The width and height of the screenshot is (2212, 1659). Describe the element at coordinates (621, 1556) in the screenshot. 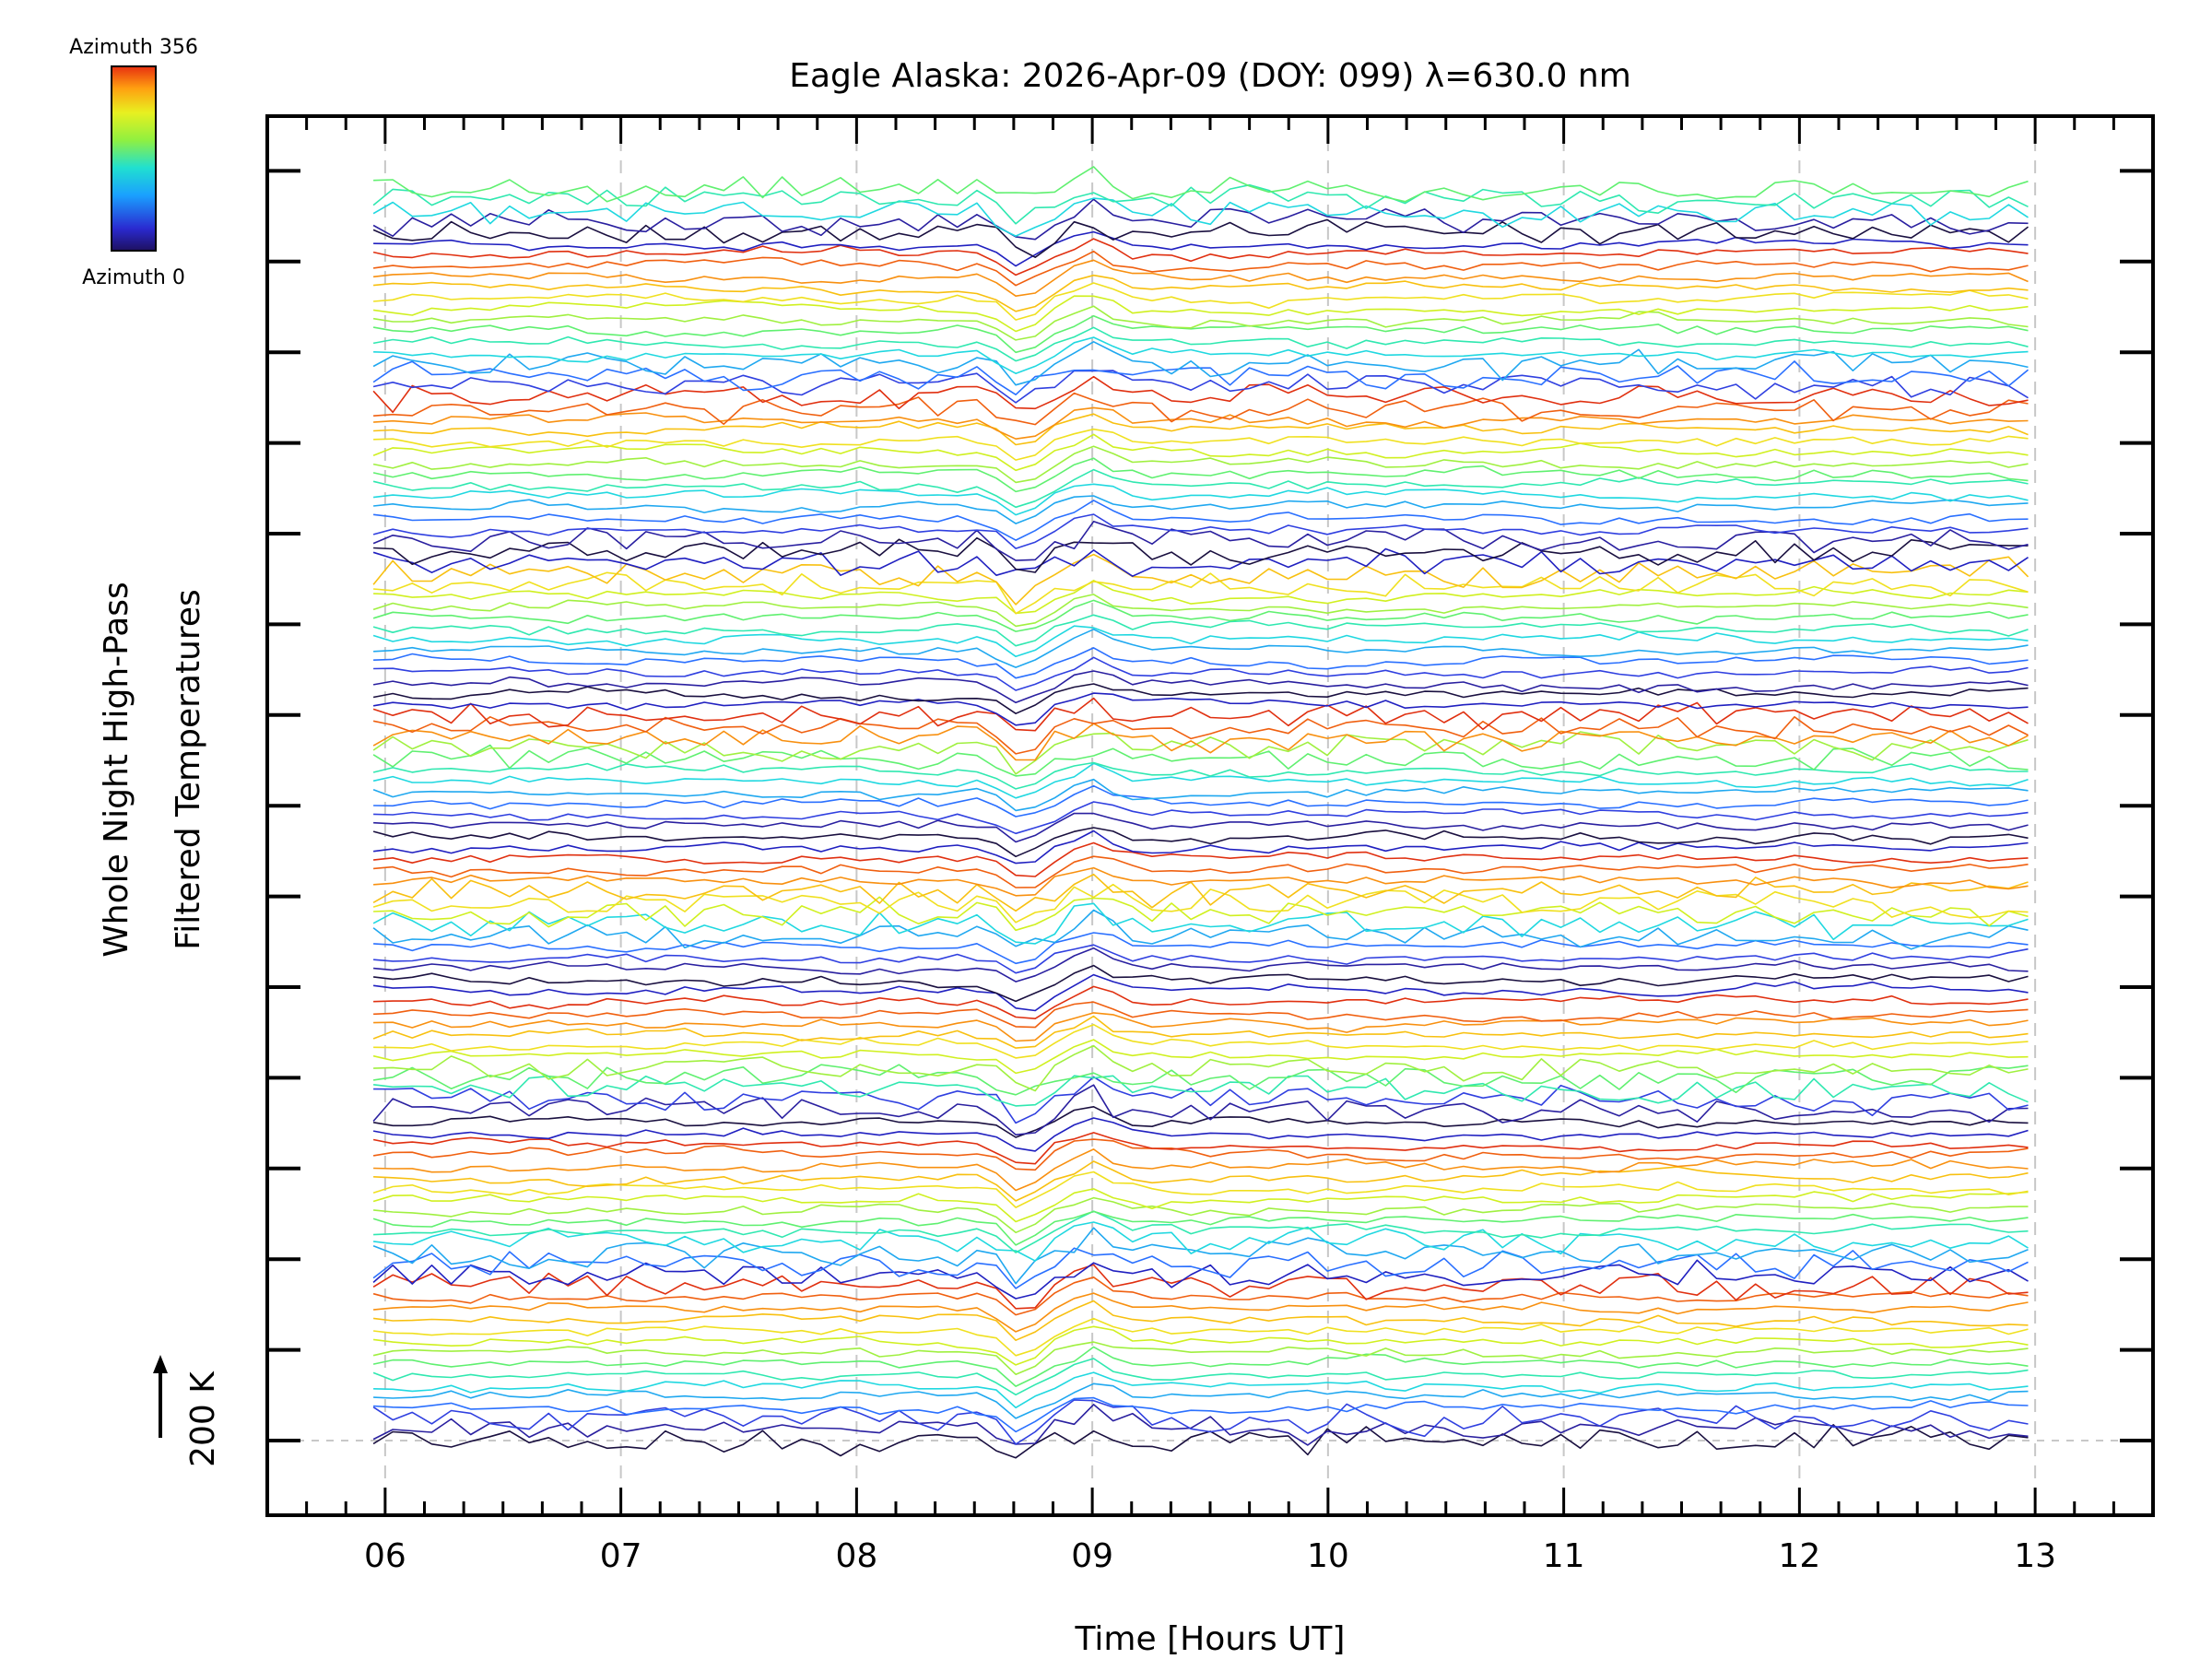

I see `x-tick-label: 07` at that location.